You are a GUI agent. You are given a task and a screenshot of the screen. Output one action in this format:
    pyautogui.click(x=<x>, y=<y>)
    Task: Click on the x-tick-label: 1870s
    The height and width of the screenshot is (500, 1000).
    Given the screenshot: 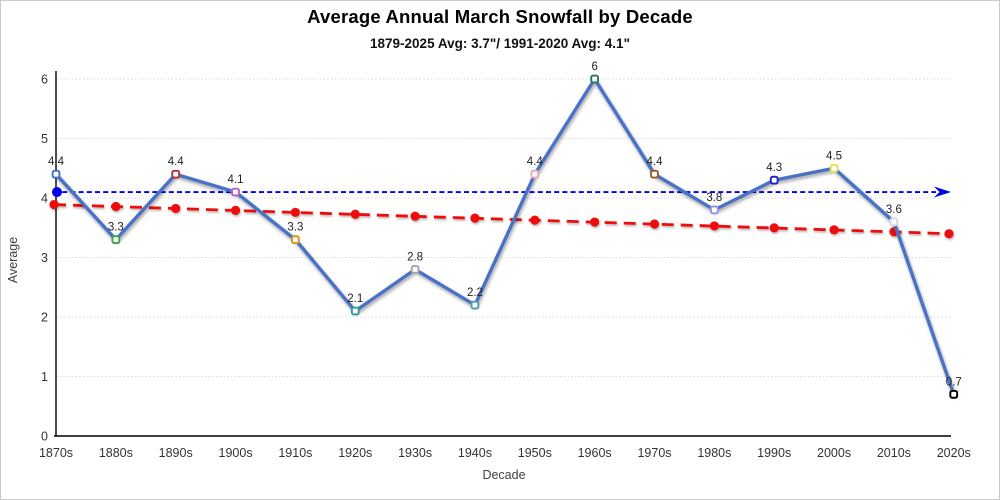 What is the action you would take?
    pyautogui.click(x=56, y=453)
    